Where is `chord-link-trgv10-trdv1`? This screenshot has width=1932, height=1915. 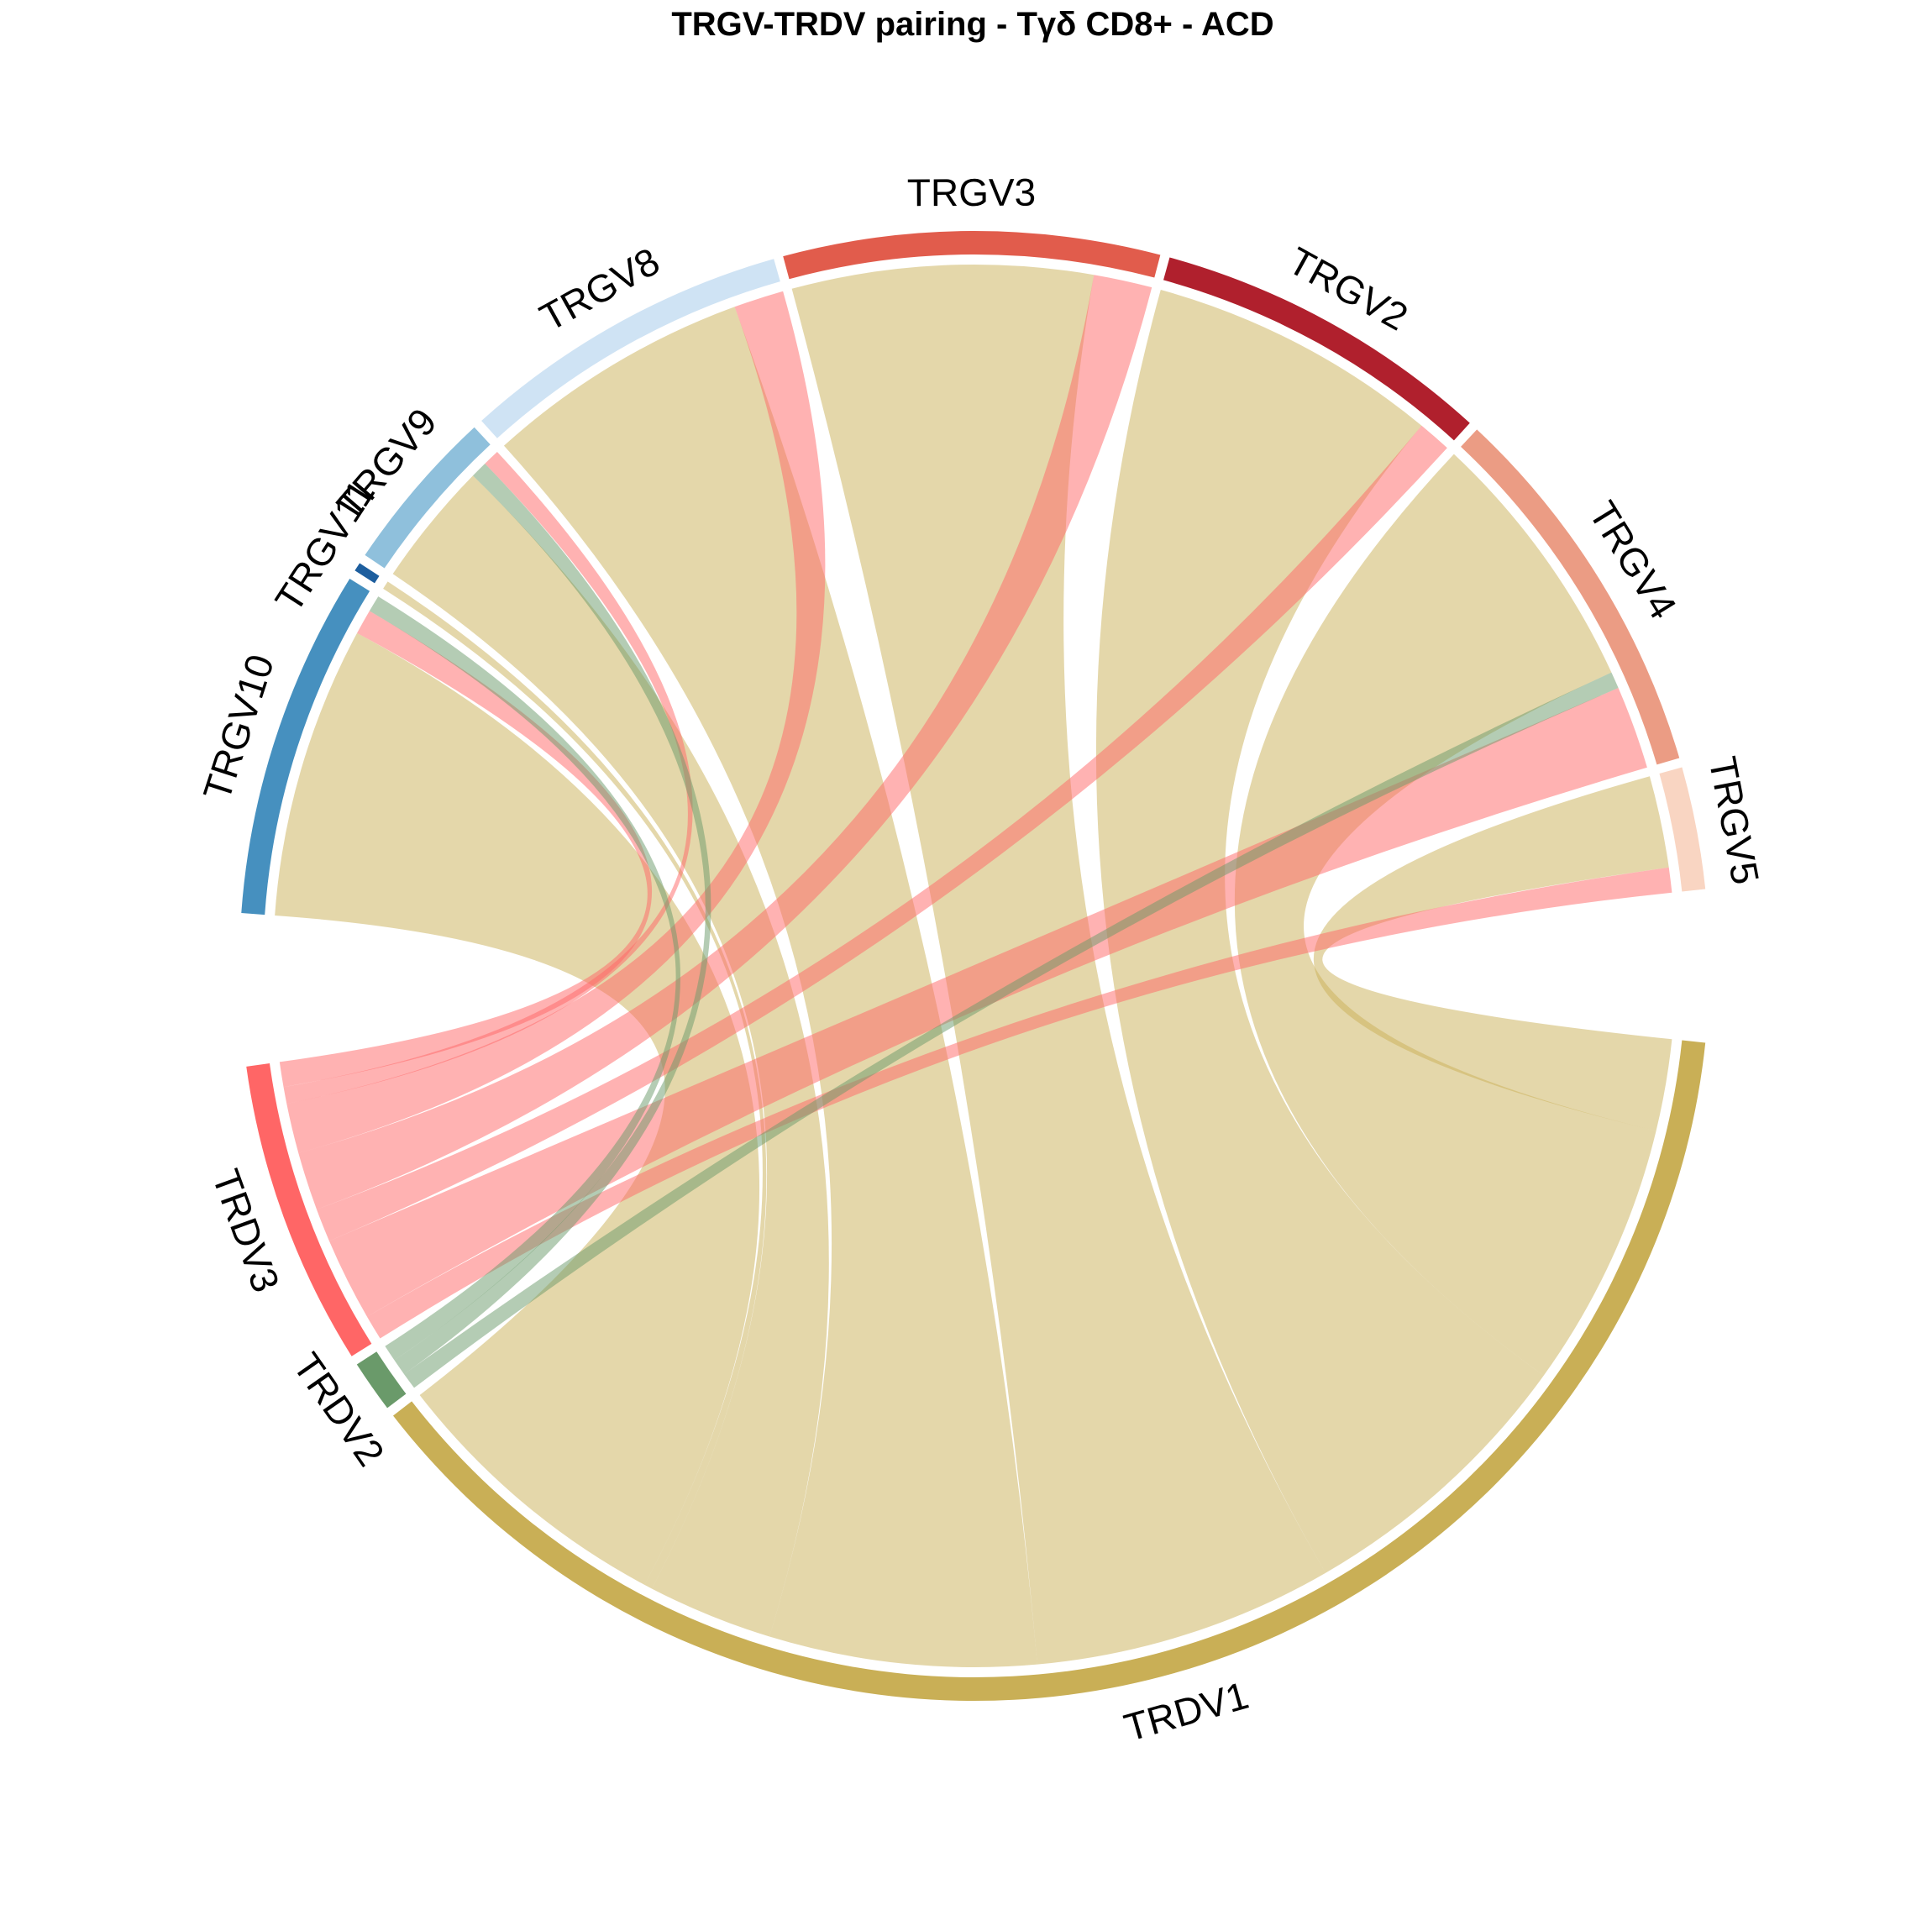 chord-link-trgv10-trdv1 is located at coordinates (517, 1108).